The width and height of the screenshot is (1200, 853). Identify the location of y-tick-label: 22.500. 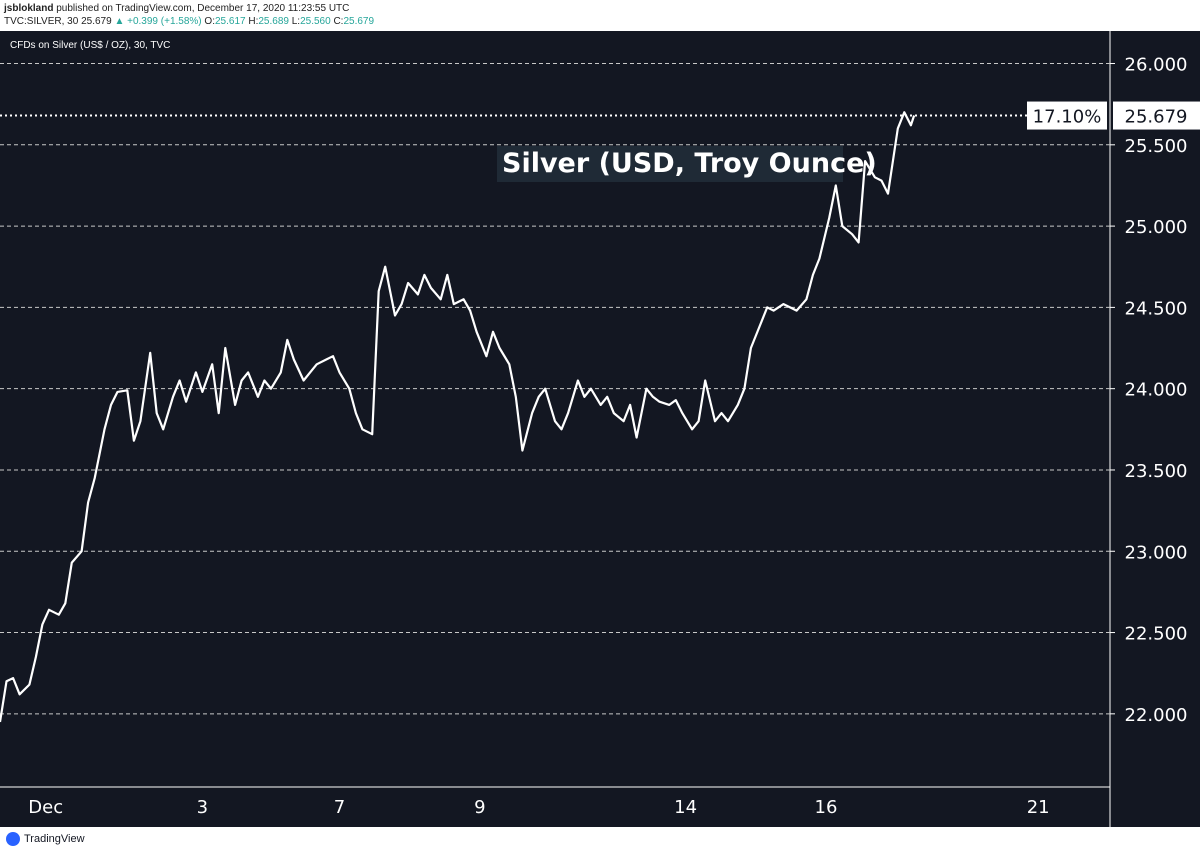
(1156, 634).